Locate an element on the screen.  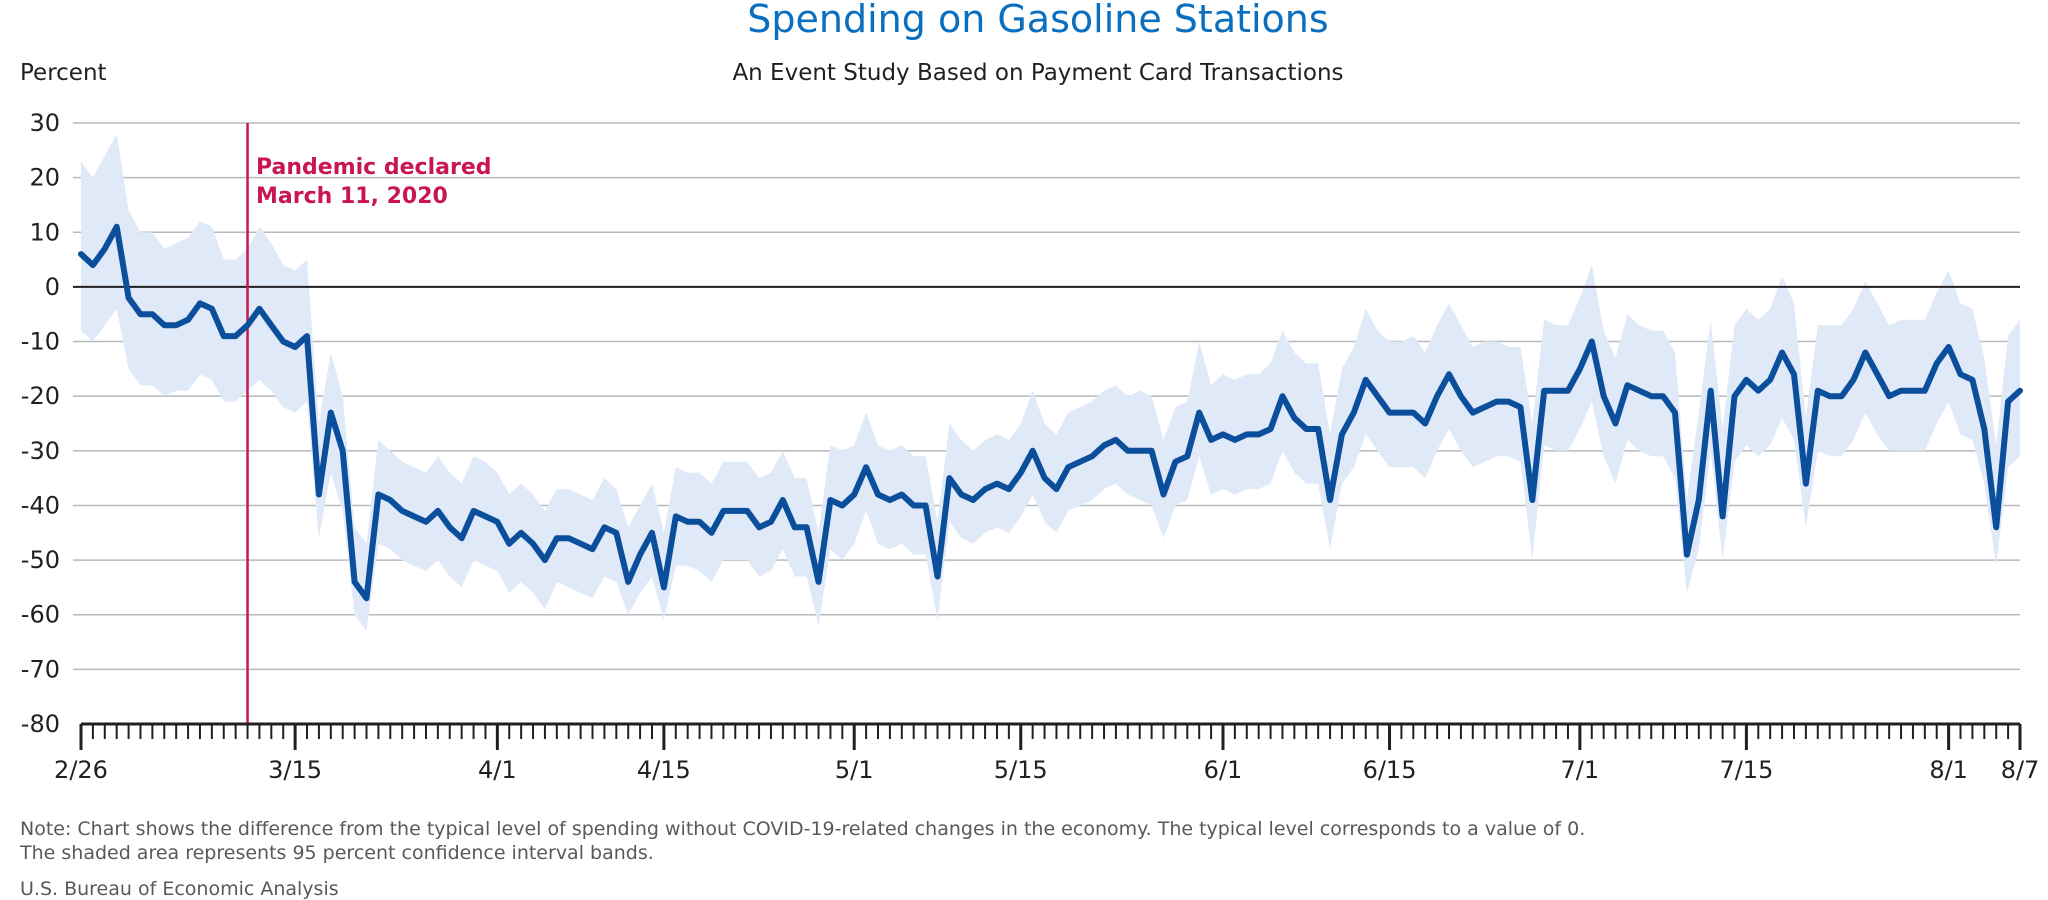
y-tick-label: -50 is located at coordinates (40, 560).